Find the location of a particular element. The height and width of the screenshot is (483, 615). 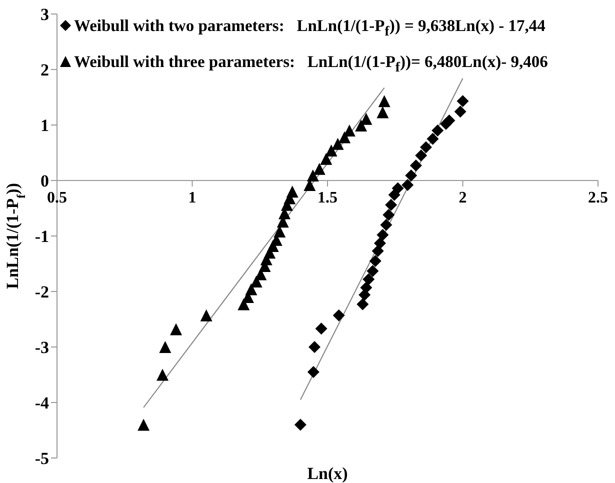

y-tick-label: -3 is located at coordinates (41, 348).